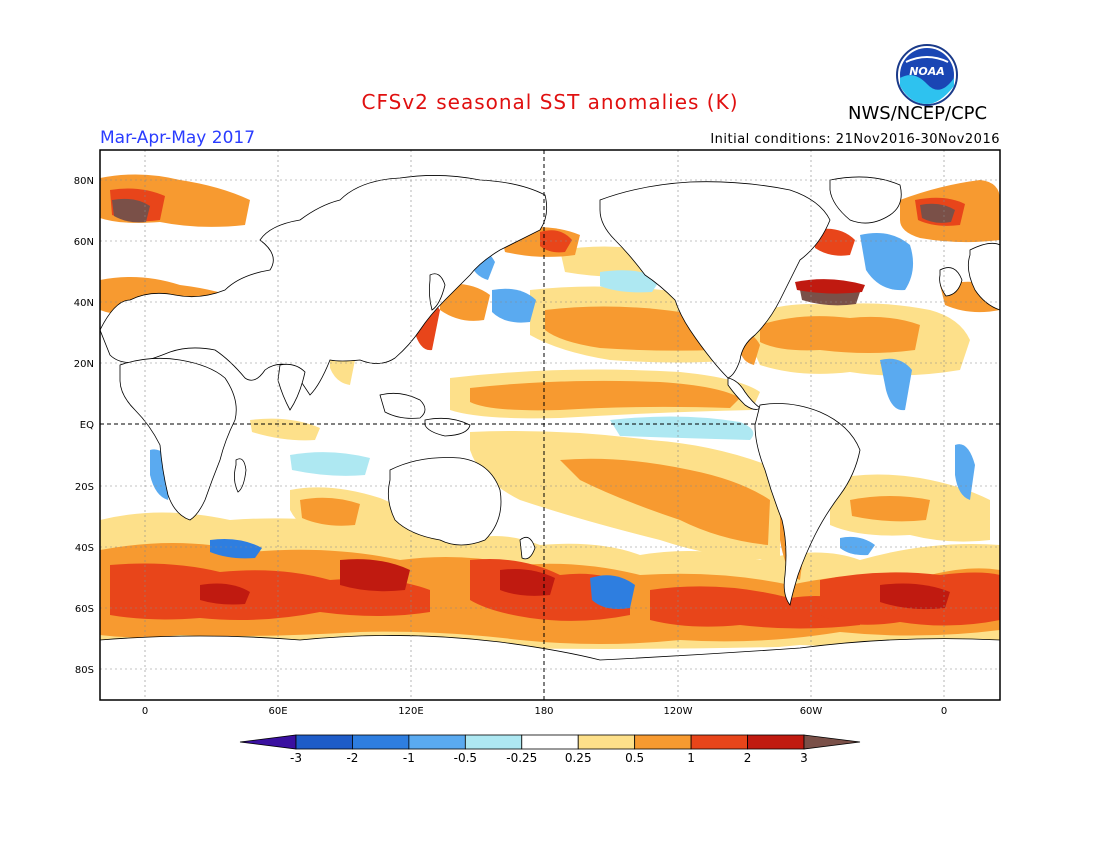  What do you see at coordinates (691, 758) in the screenshot?
I see `colorbar-label: 1` at bounding box center [691, 758].